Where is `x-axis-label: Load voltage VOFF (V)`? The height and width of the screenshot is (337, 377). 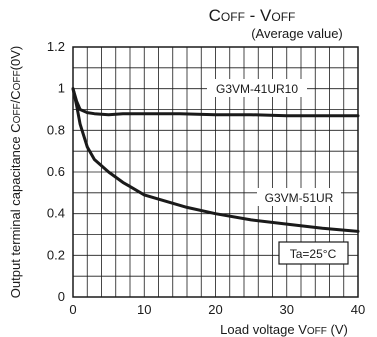
x-axis-label: Load voltage VOFF (V) is located at coordinates (284, 329).